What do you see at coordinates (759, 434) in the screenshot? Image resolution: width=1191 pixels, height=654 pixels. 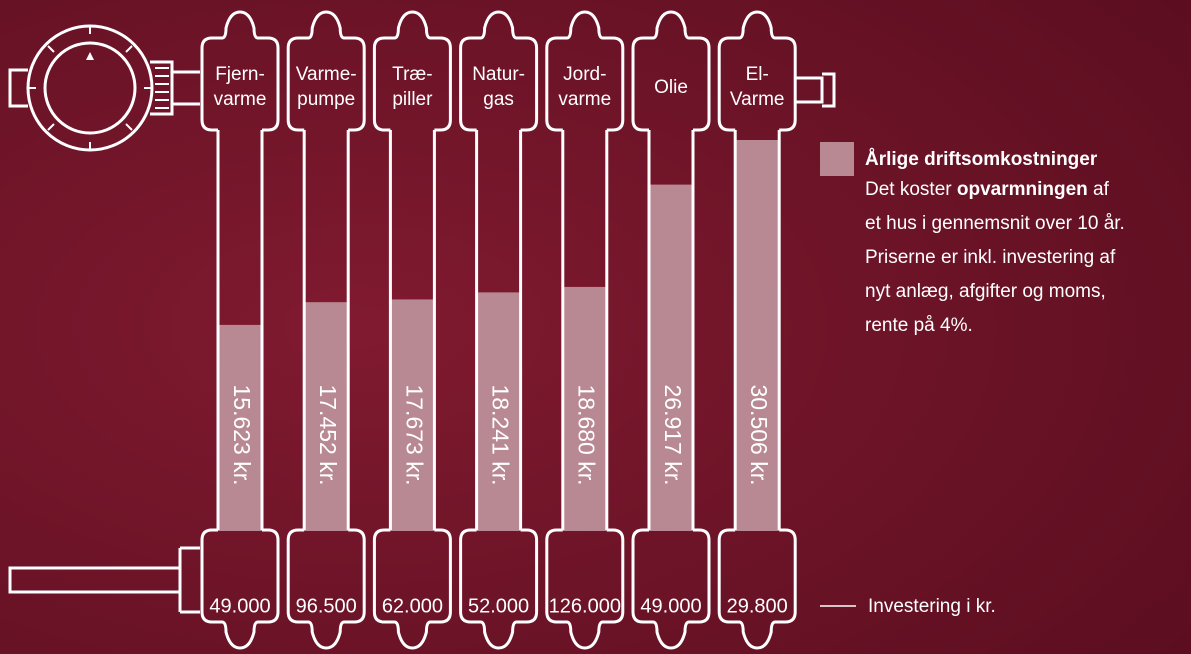 I see `value-label: 30.506 kr.` at bounding box center [759, 434].